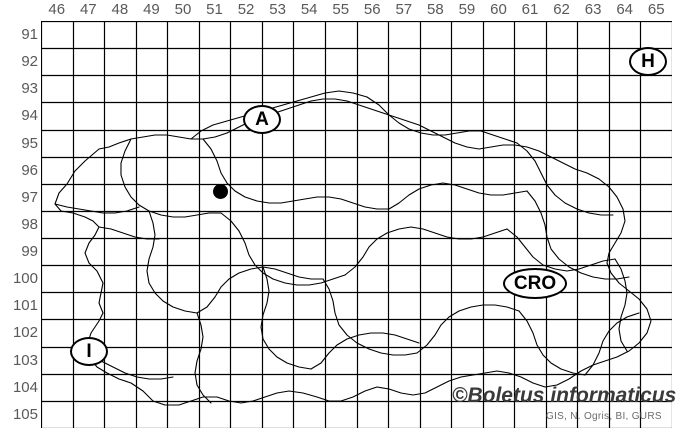 The image size is (680, 436). What do you see at coordinates (372, 9) in the screenshot?
I see `grid-col-label-56: 56` at bounding box center [372, 9].